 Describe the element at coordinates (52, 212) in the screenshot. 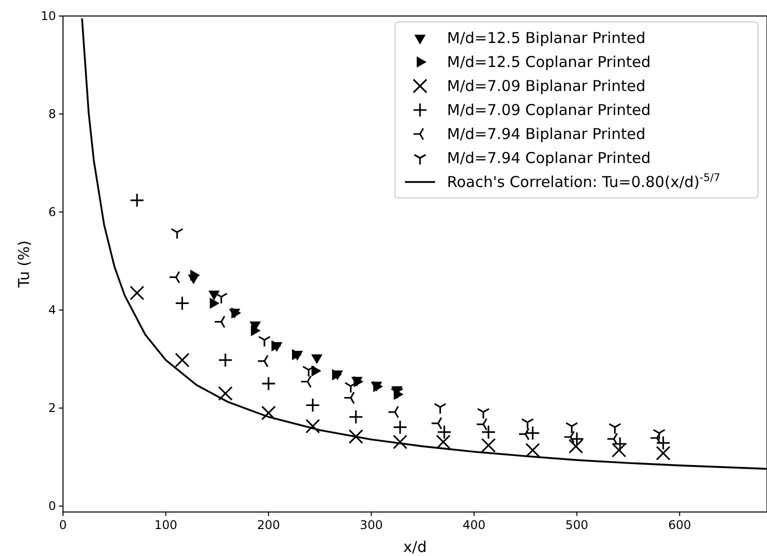

I see `y-tick-label: 6` at that location.